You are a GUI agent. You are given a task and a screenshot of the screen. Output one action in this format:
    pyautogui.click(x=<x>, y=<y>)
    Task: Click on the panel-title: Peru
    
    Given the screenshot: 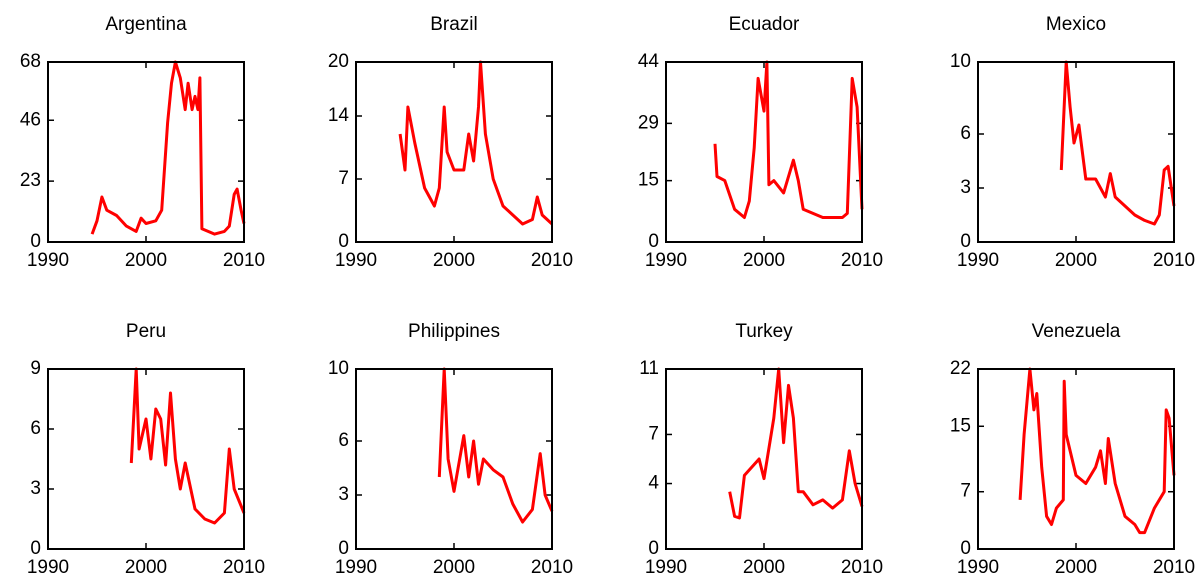 What is the action you would take?
    pyautogui.click(x=146, y=331)
    